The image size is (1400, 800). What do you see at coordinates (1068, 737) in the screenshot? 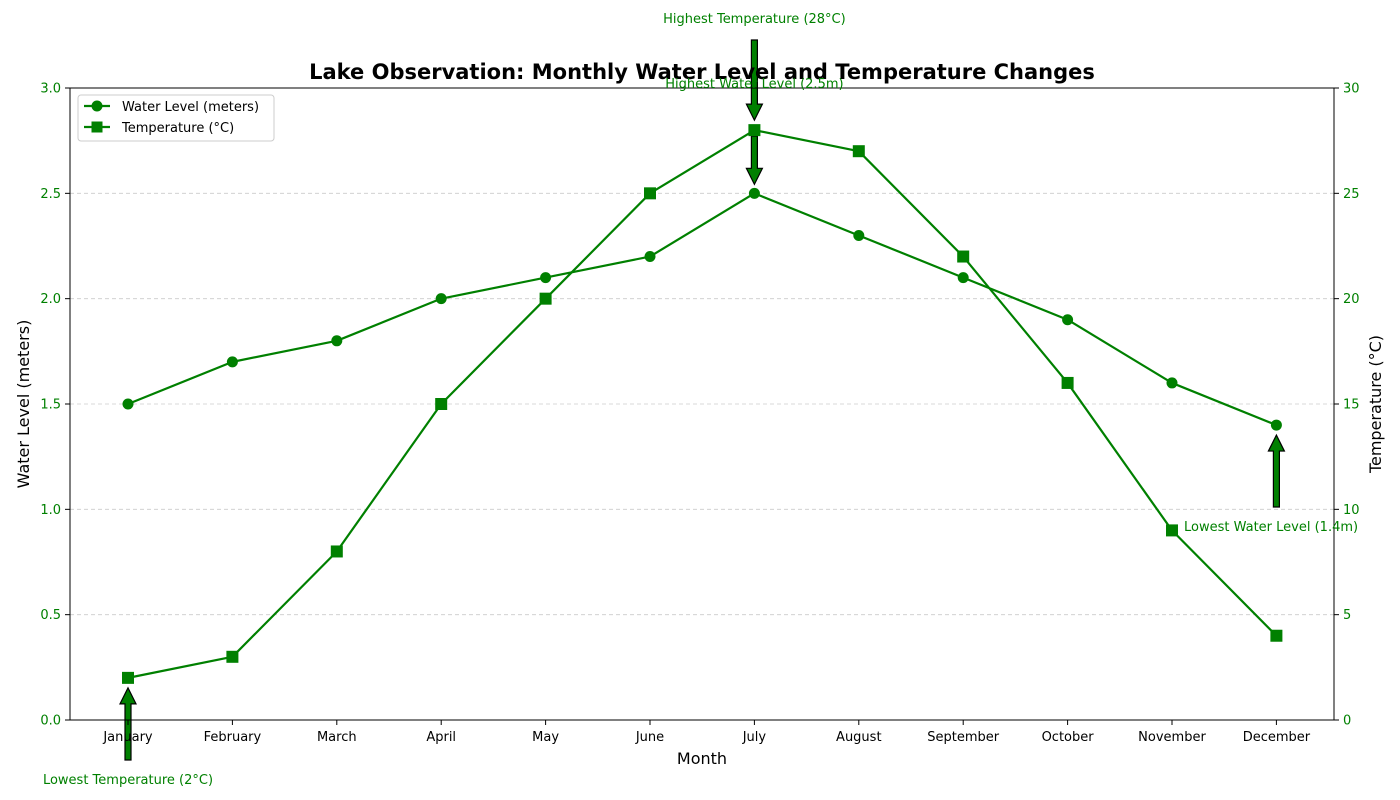
I see `x-tick-label: October` at bounding box center [1068, 737].